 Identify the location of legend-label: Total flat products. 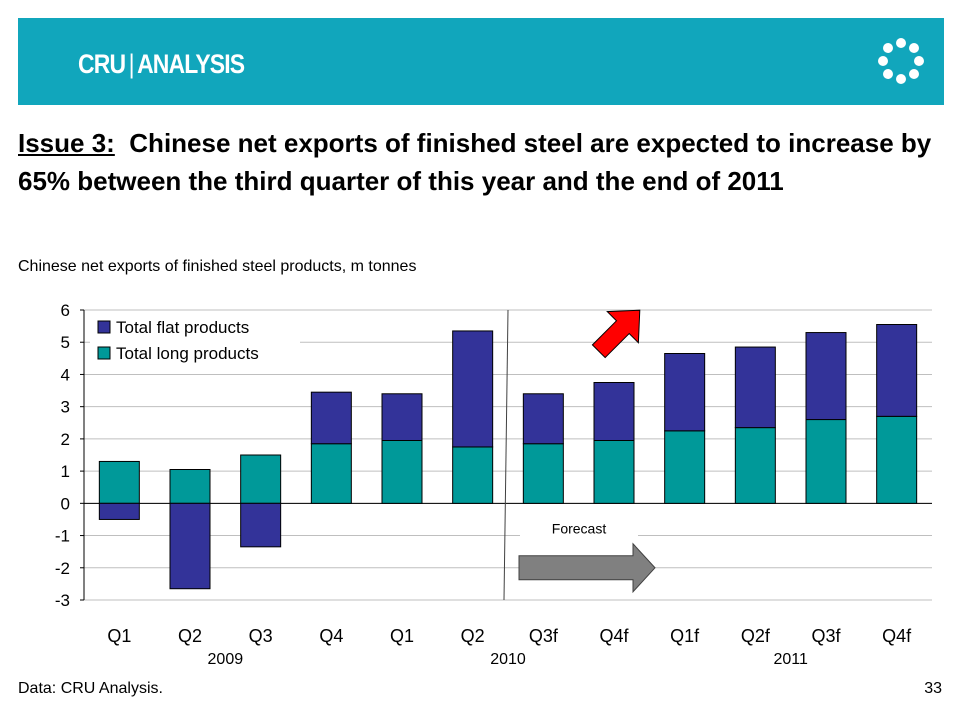
(182, 327).